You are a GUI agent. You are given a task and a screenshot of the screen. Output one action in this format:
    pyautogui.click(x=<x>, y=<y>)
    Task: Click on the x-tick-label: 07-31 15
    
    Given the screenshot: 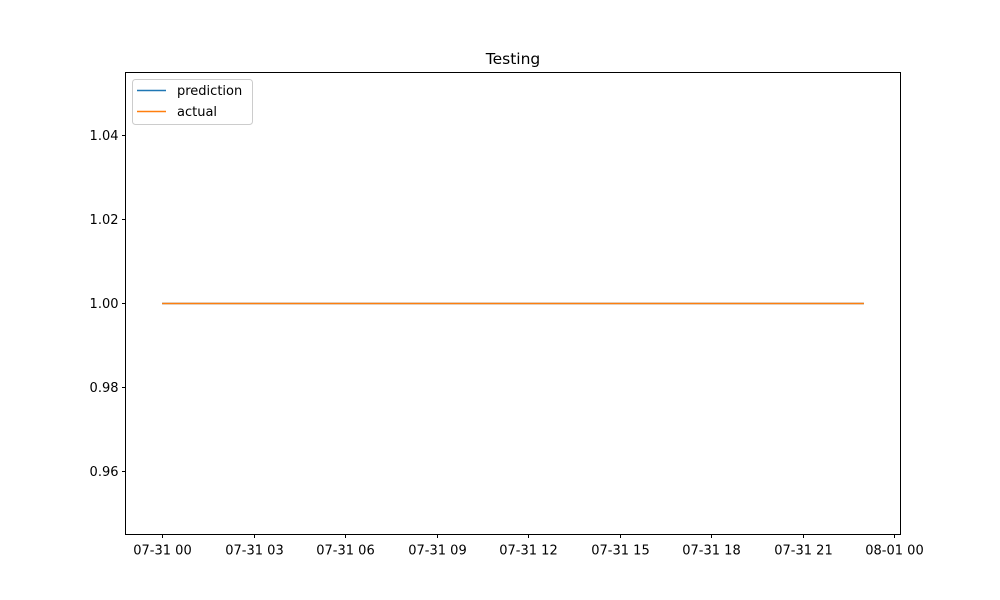 What is the action you would take?
    pyautogui.click(x=620, y=551)
    